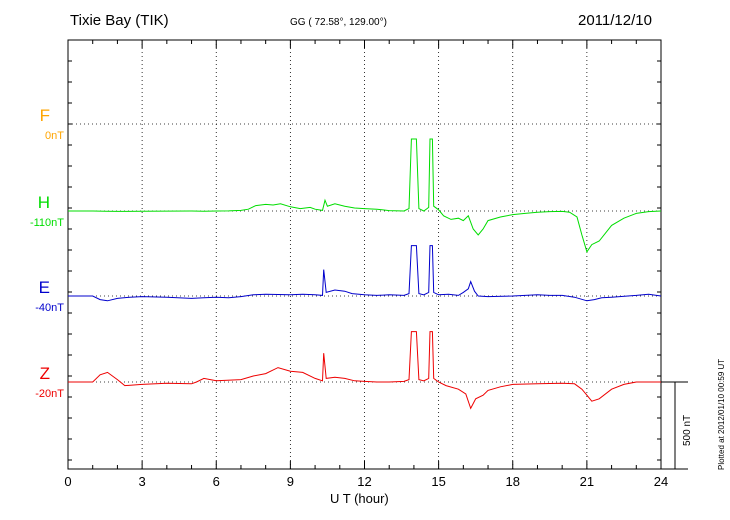  What do you see at coordinates (438, 481) in the screenshot?
I see `x-tick-label: 15` at bounding box center [438, 481].